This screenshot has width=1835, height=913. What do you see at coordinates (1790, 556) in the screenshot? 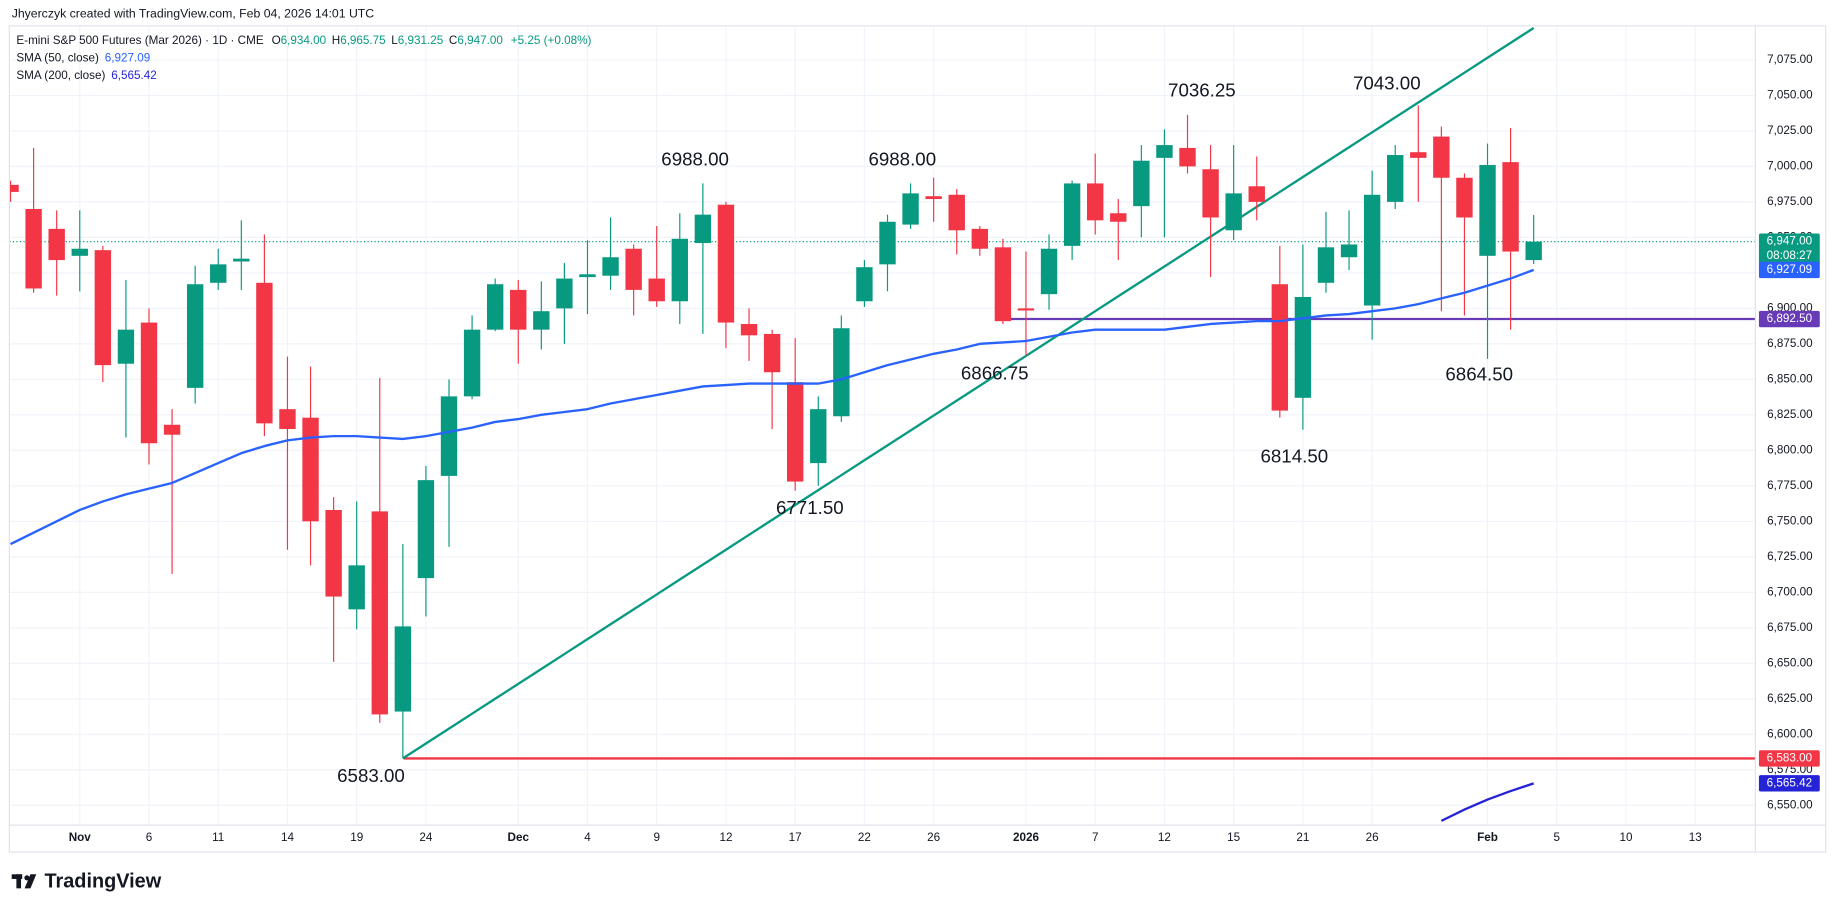
I see `y-tick-label: 6,725.00` at bounding box center [1790, 556].